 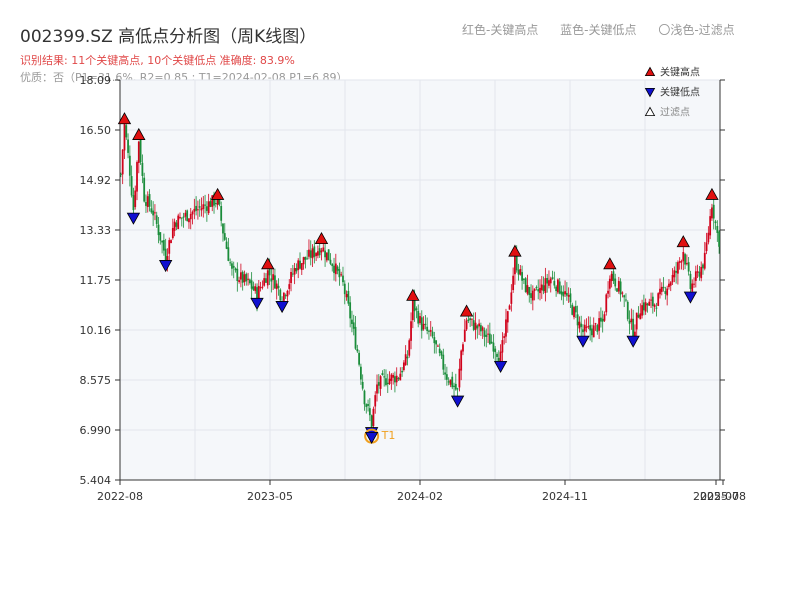 I want to click on y-tick-label: 8.575, so click(x=96, y=380).